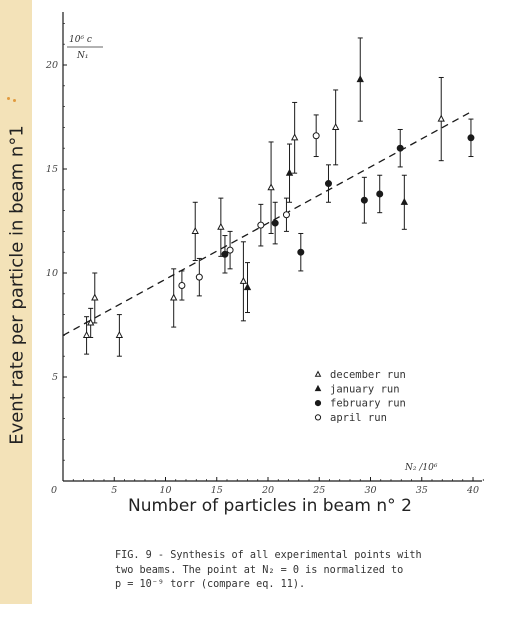 The width and height of the screenshot is (530, 626). I want to click on caption-line-3: p = 10⁻⁹ torr (compare eq. 11)., so click(210, 584).